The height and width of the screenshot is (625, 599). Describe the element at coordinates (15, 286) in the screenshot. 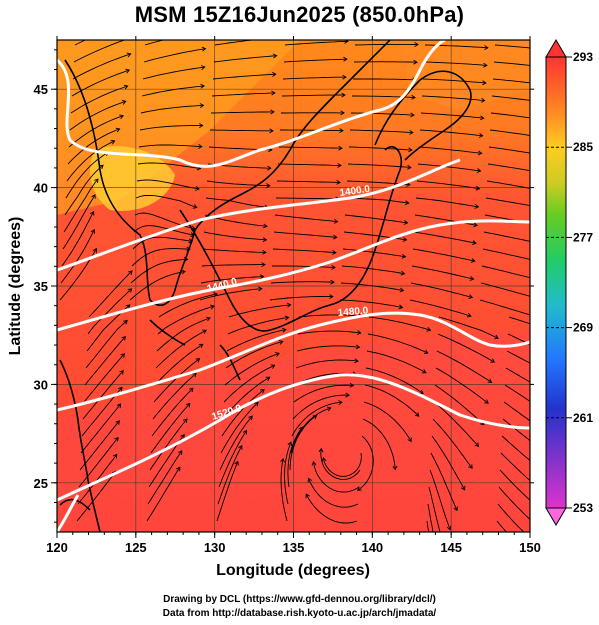

I see `y-axis-label: Latitude (degrees)` at that location.